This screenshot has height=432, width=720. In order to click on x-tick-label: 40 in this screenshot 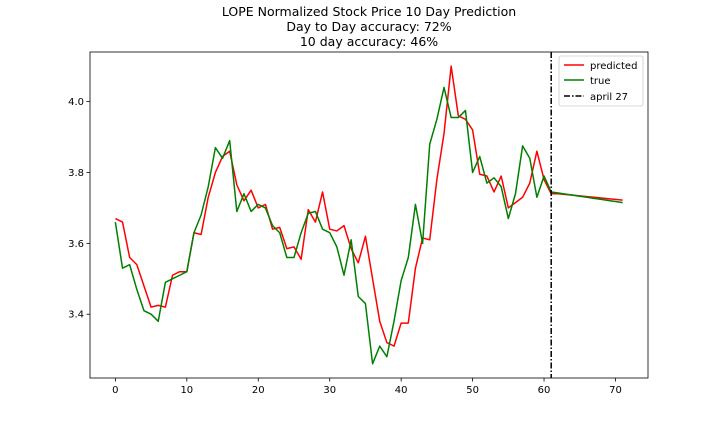, I will do `click(401, 390)`.